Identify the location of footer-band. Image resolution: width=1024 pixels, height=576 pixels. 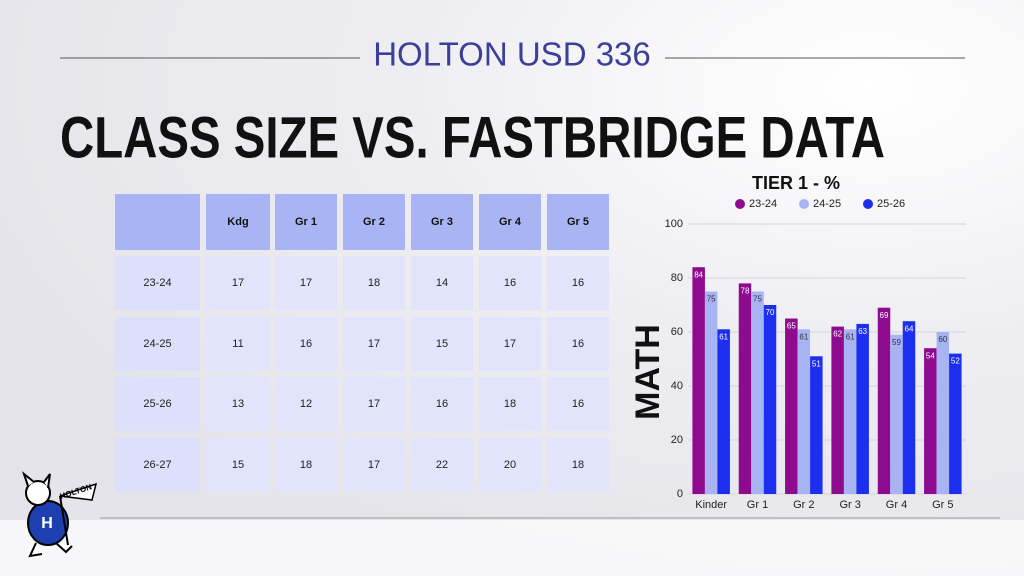
(512, 548).